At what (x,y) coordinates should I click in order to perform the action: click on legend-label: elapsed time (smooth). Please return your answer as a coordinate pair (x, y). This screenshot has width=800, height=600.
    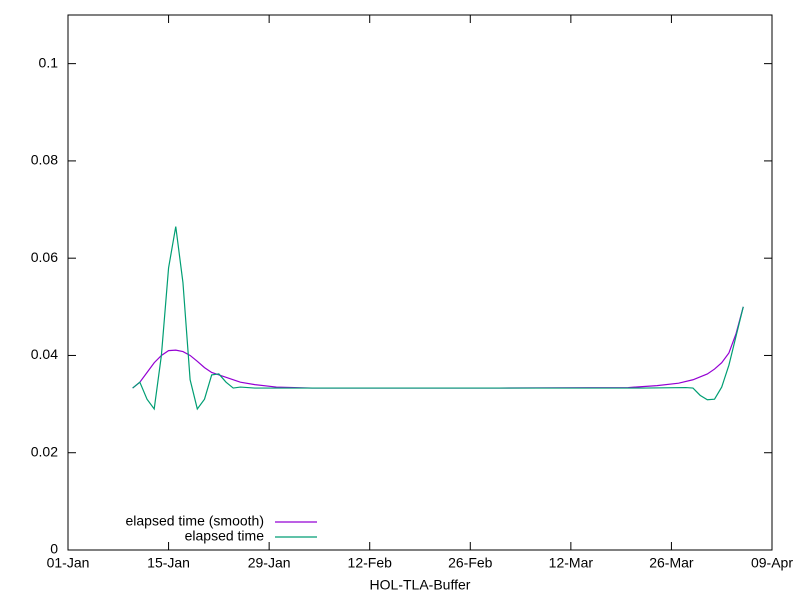
    Looking at the image, I should click on (194, 521).